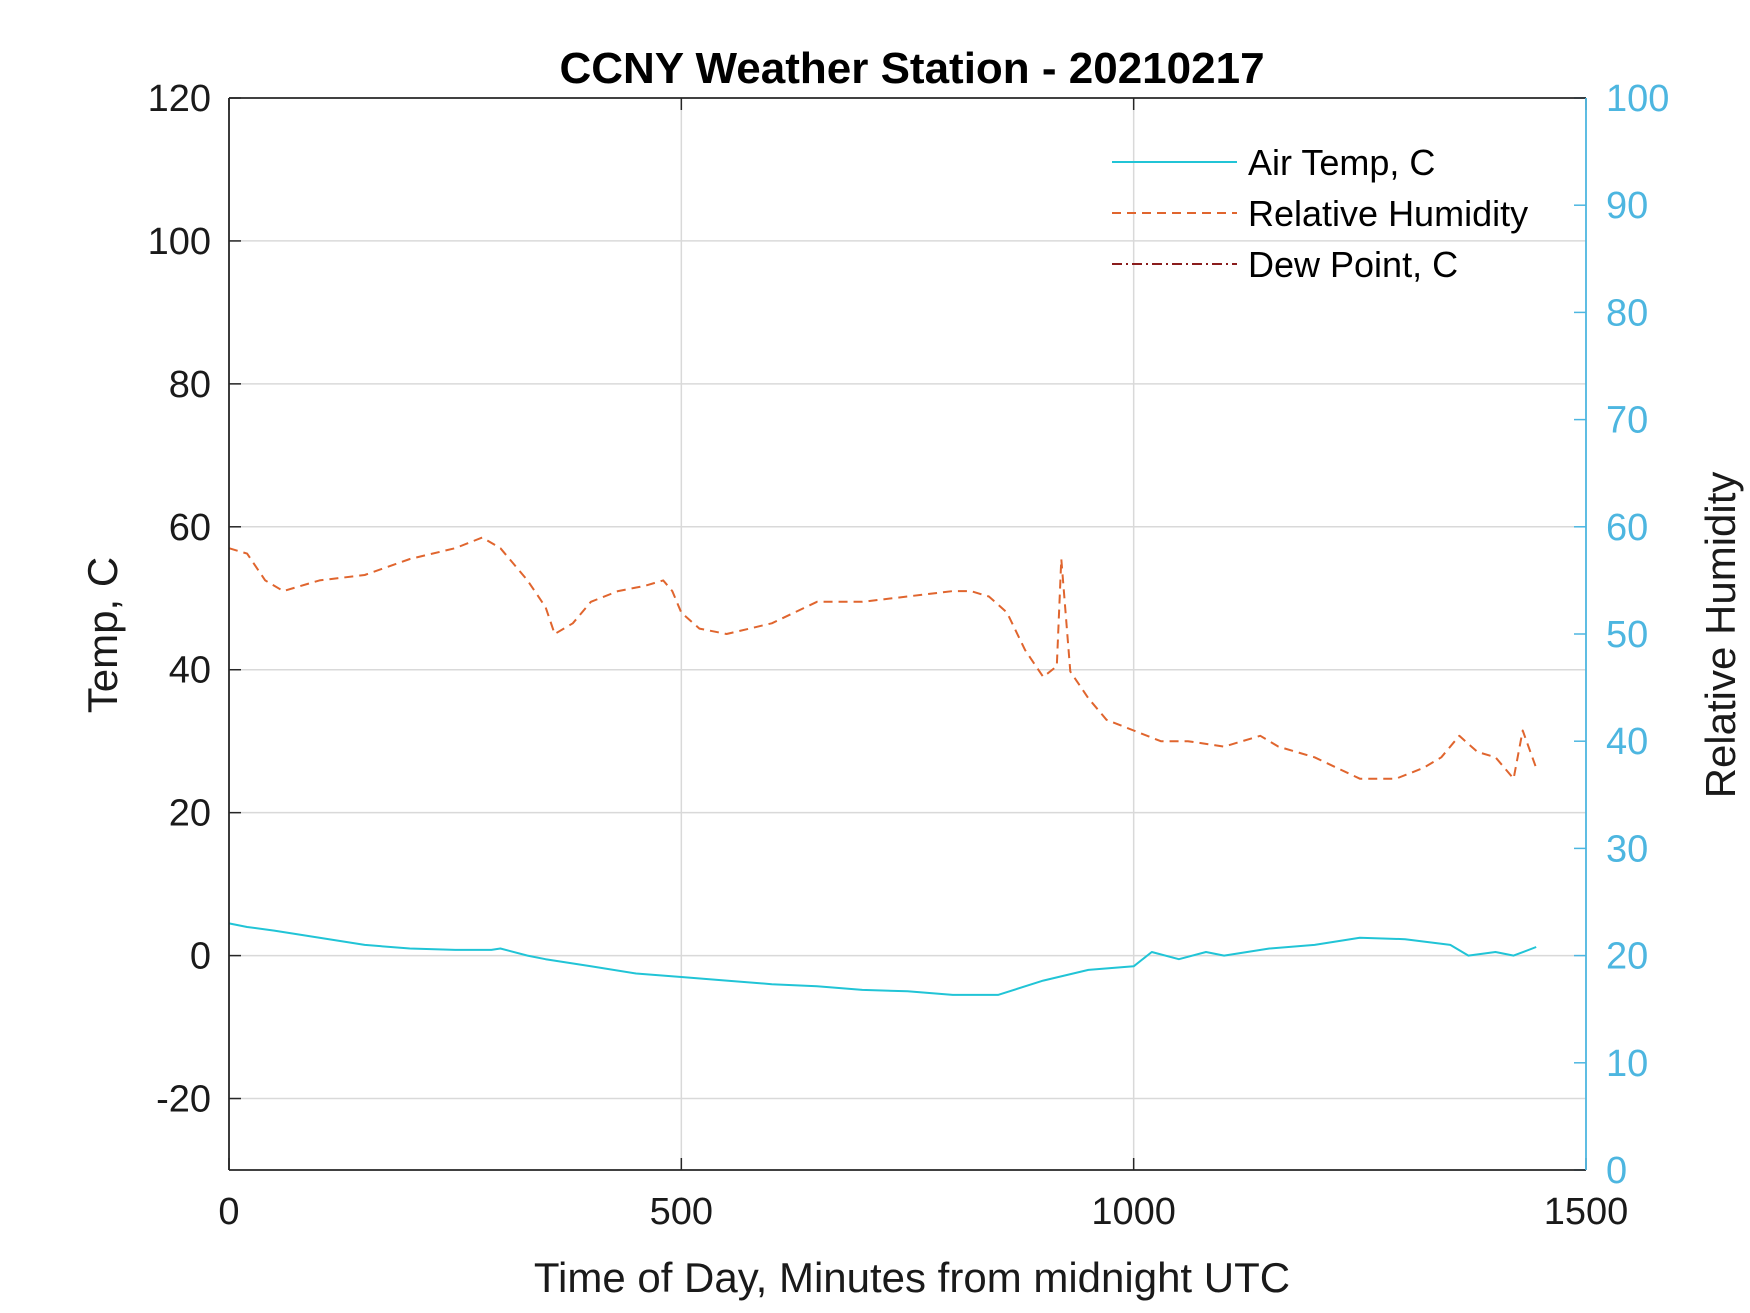 Image resolution: width=1750 pixels, height=1313 pixels. What do you see at coordinates (1586, 1212) in the screenshot?
I see `x-tick-label: 1500` at bounding box center [1586, 1212].